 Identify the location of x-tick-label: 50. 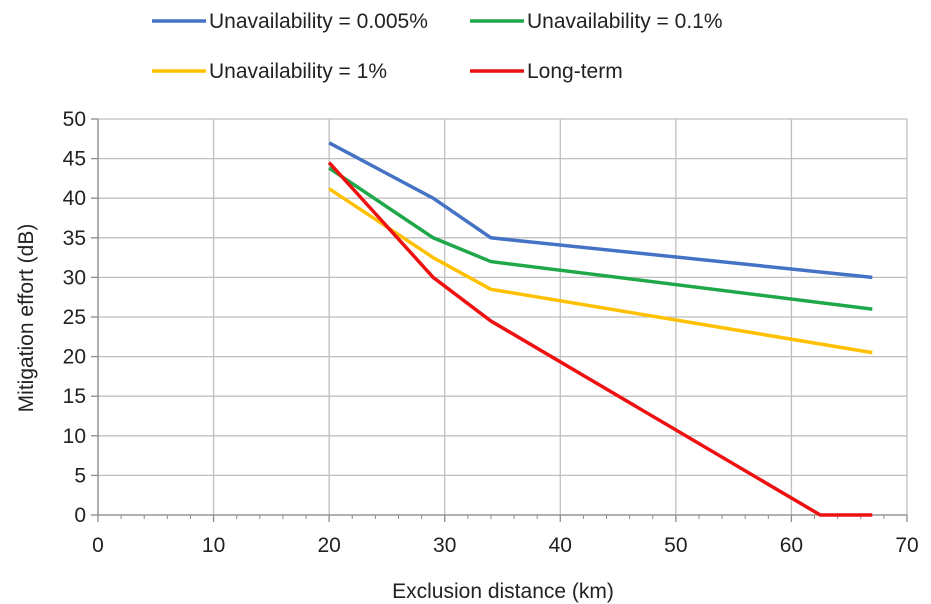
(675, 545).